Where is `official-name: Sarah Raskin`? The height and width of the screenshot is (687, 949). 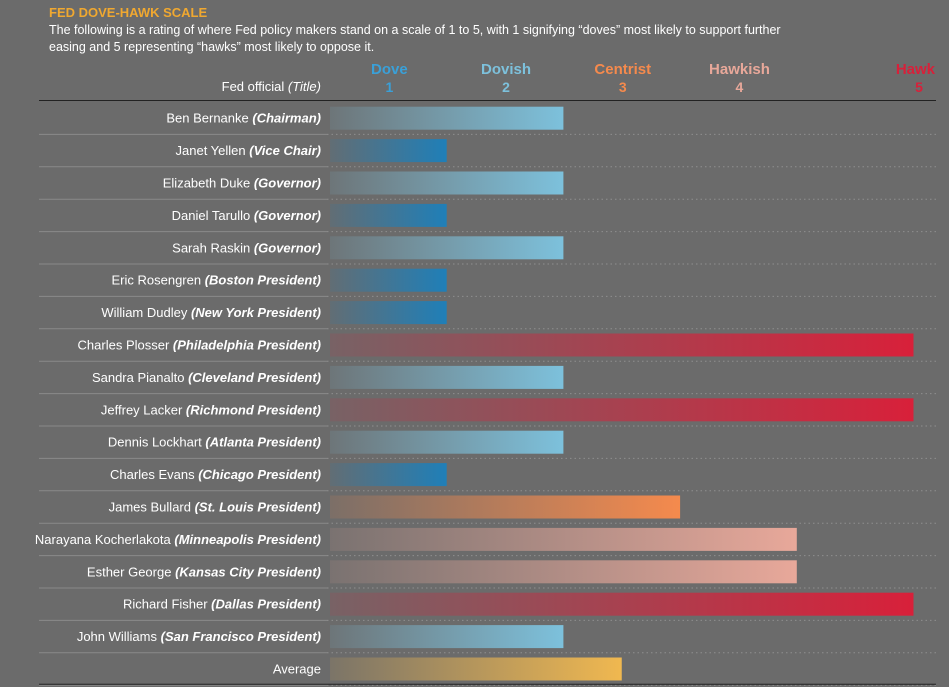
official-name: Sarah Raskin is located at coordinates (211, 247).